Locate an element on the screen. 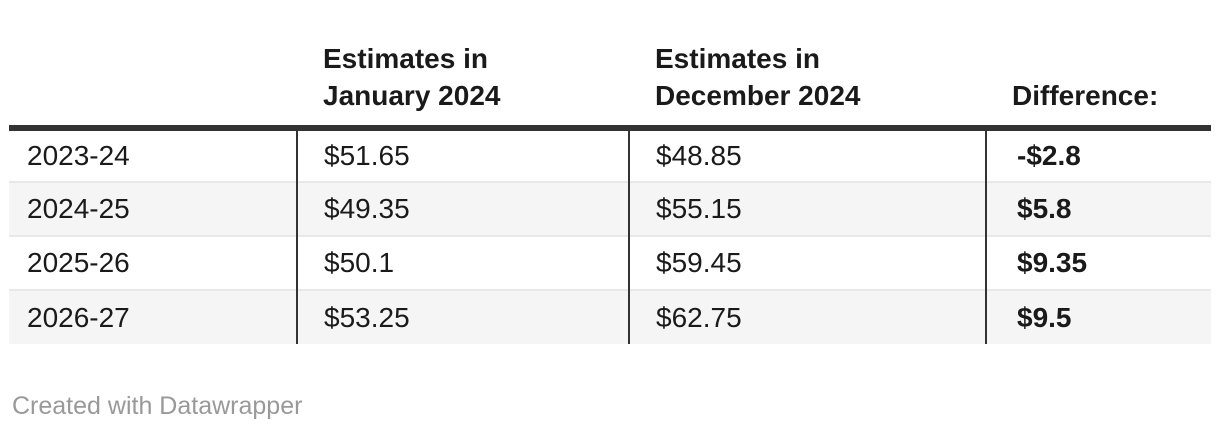  year-cell: 2026-27 is located at coordinates (153, 316).